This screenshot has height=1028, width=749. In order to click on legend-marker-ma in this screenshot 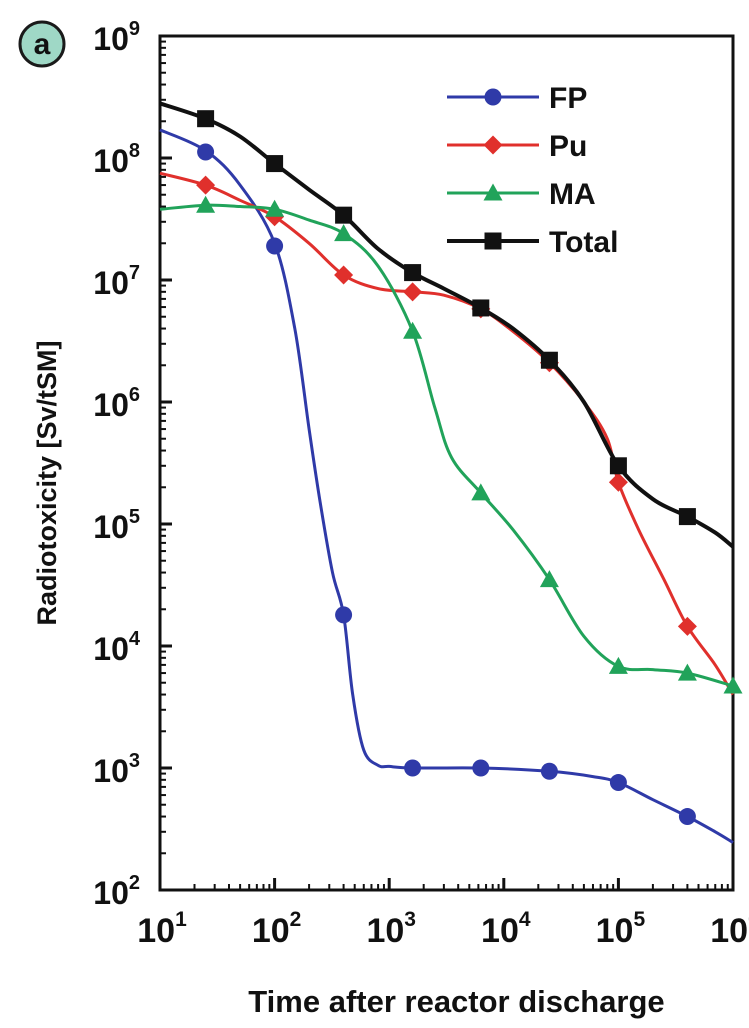, I will do `click(493, 192)`.